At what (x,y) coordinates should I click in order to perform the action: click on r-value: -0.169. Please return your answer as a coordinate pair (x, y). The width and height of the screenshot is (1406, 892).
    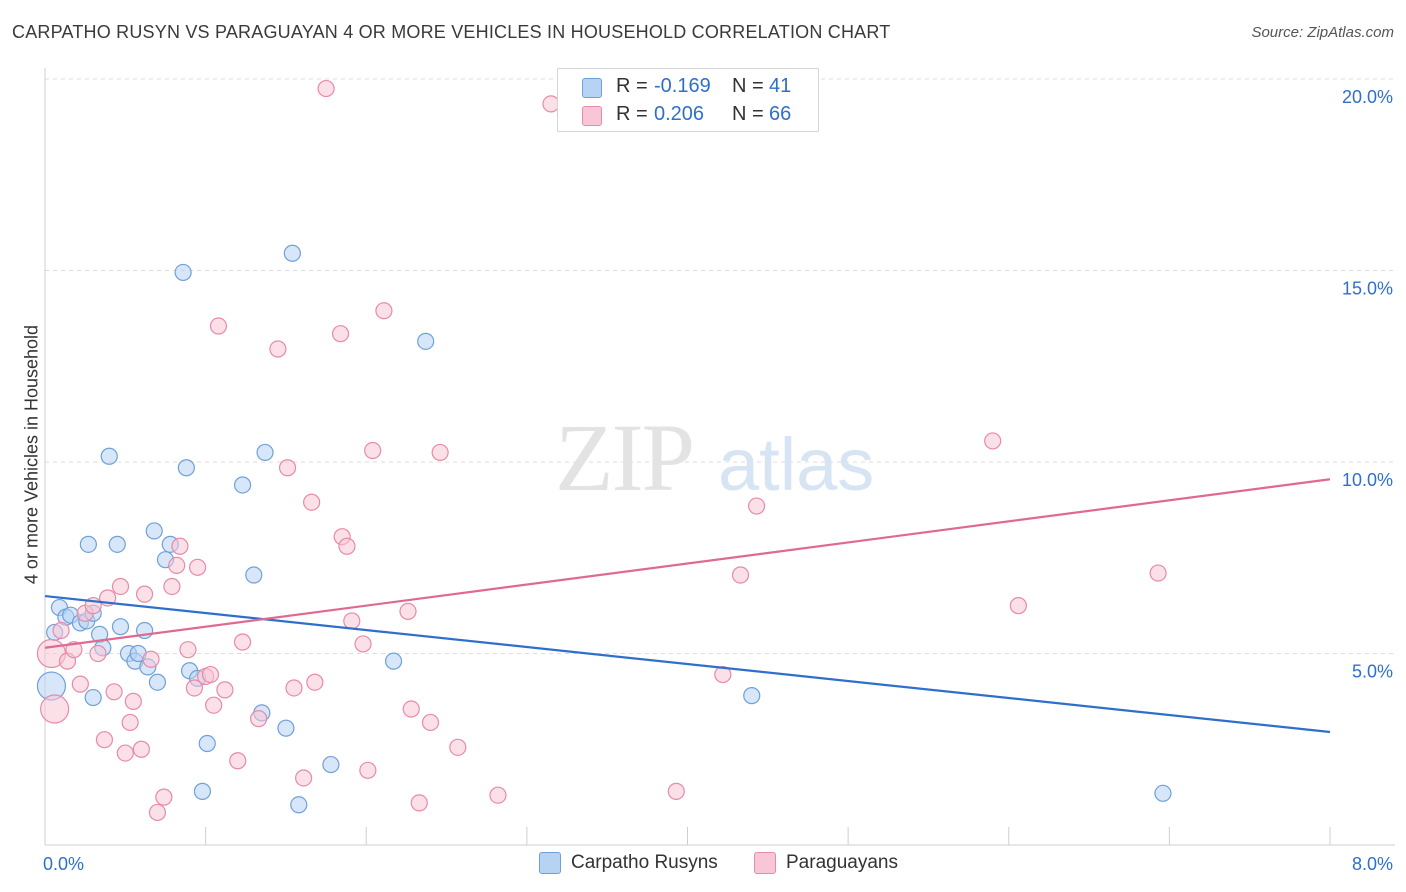
    Looking at the image, I should click on (682, 85).